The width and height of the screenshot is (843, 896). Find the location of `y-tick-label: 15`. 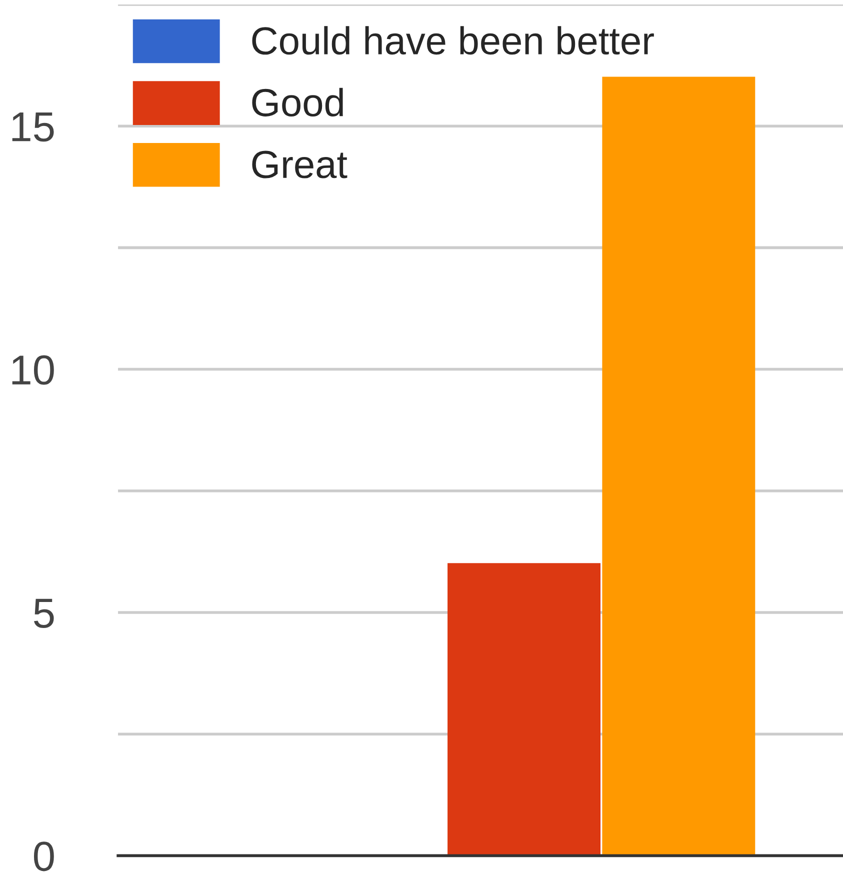

y-tick-label: 15 is located at coordinates (33, 127).